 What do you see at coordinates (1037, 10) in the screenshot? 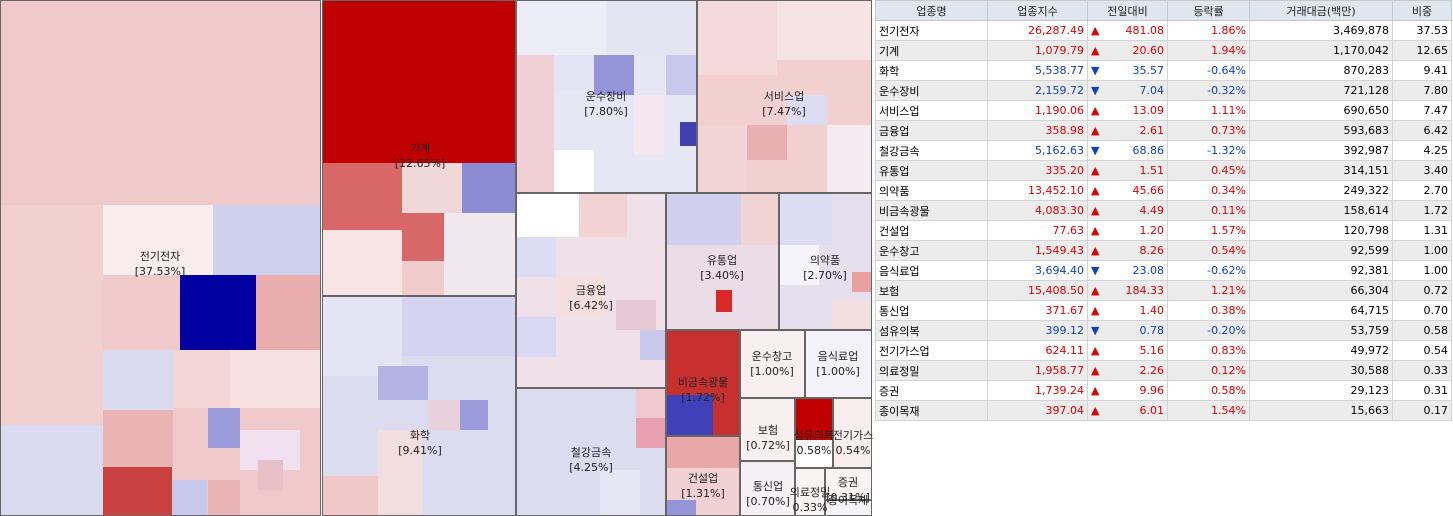
I see `column-header: 업종지수` at bounding box center [1037, 10].